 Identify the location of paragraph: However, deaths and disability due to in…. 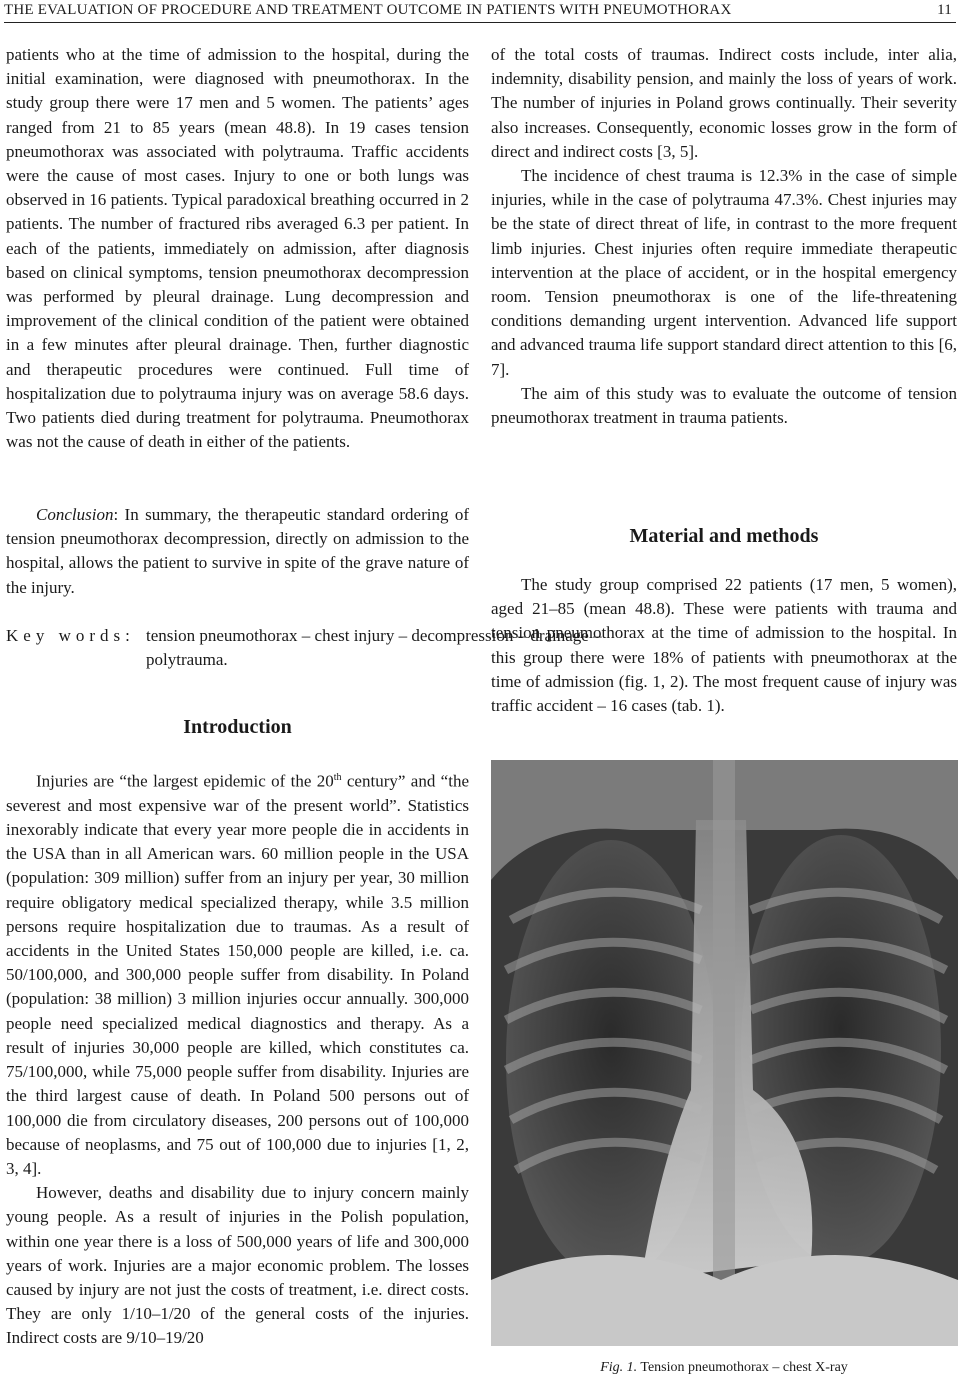
(237, 1265).